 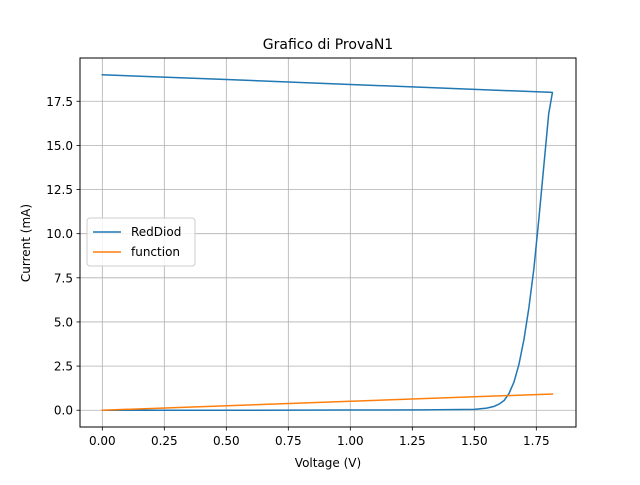 What do you see at coordinates (26, 243) in the screenshot?
I see `y-axis-label: Current (mA)` at bounding box center [26, 243].